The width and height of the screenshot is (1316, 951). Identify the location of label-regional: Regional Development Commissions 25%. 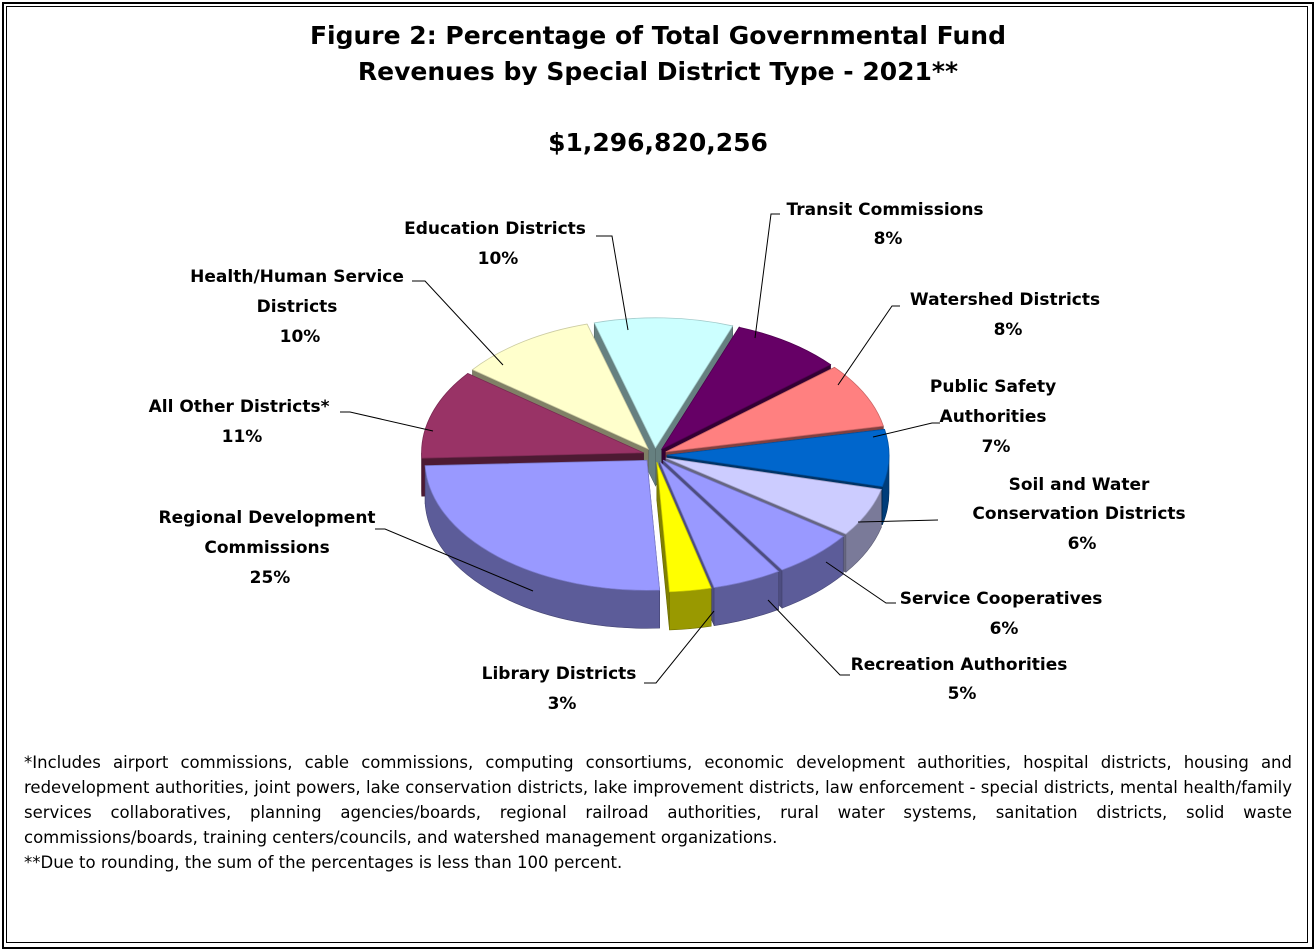
(270, 548).